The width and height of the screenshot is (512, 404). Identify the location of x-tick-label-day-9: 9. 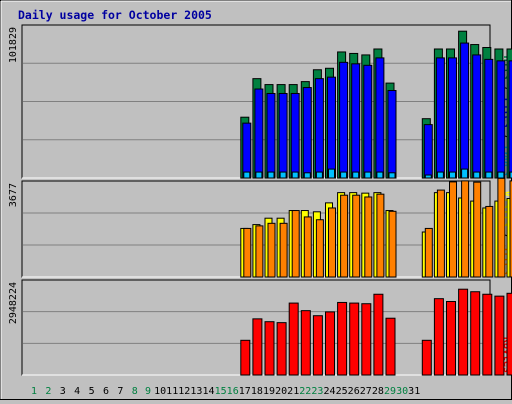
(148, 391).